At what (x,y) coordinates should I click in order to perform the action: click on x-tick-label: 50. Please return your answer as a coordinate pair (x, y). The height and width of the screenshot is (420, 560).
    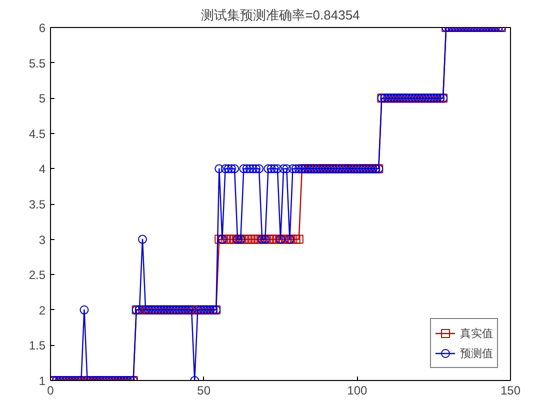
    Looking at the image, I should click on (204, 391).